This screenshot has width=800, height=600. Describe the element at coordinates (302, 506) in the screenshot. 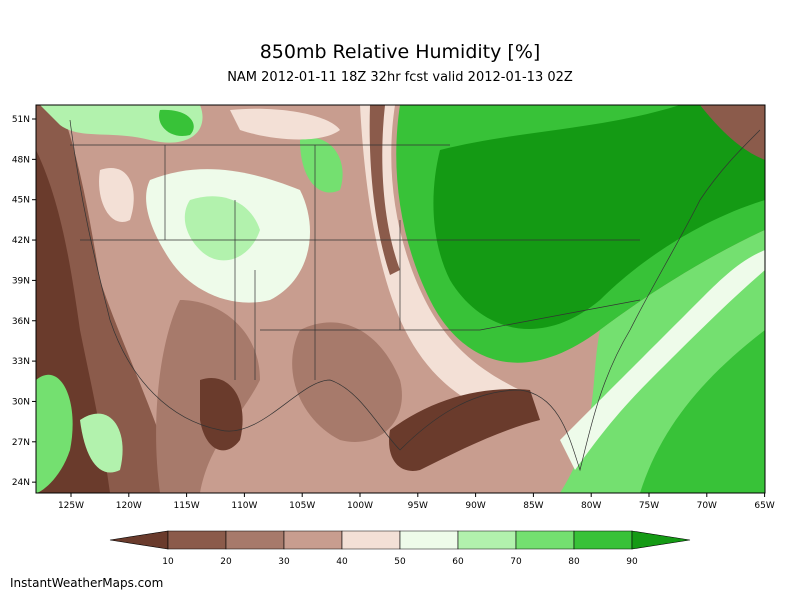

I see `lon-label: 105W` at that location.